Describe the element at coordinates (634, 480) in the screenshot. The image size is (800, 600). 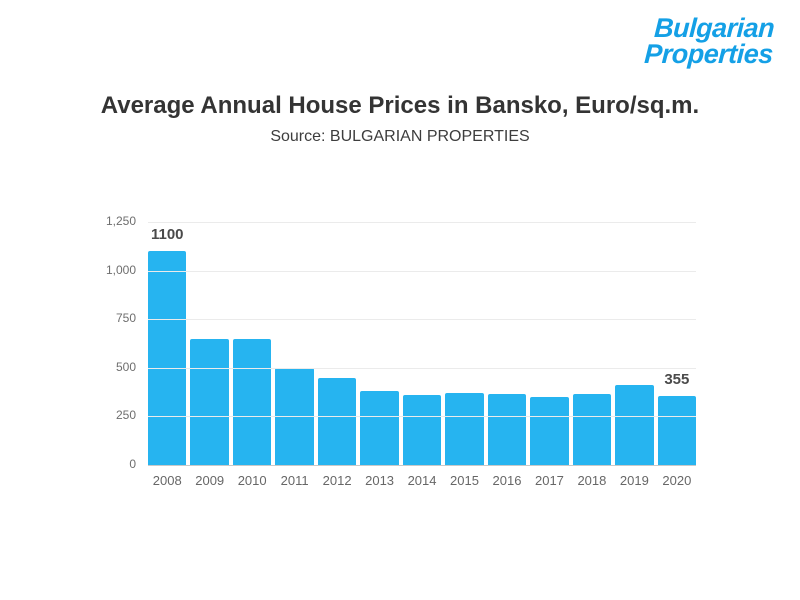
I see `x-tick-2019: 2019` at that location.